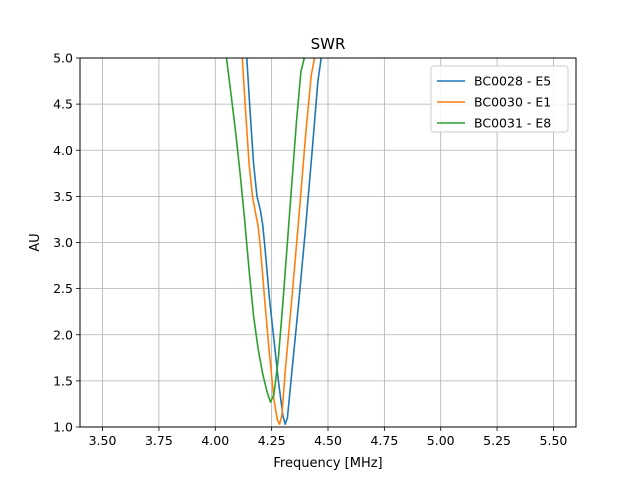 The image size is (640, 480). Describe the element at coordinates (328, 44) in the screenshot. I see `chart-title: SWR` at that location.